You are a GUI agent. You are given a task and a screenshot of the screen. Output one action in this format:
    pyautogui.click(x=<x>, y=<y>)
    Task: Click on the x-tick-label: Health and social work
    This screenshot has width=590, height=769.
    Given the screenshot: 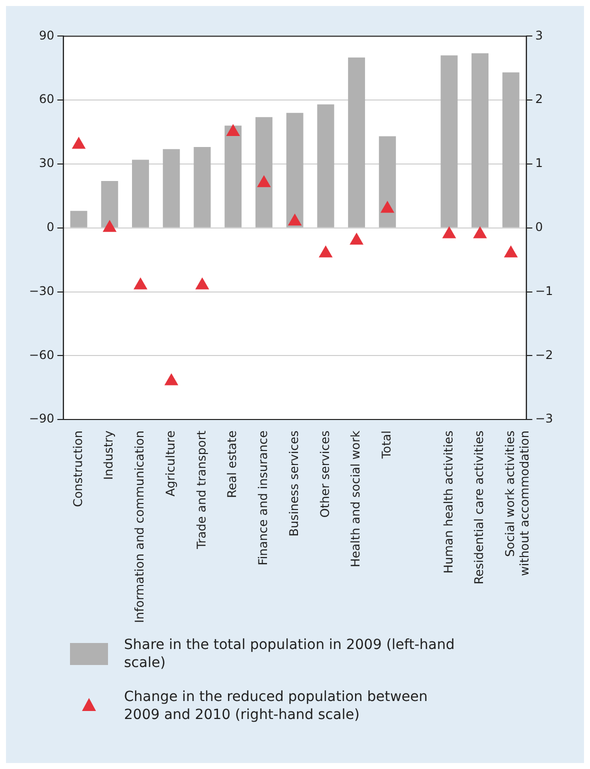 What is the action you would take?
    pyautogui.click(x=355, y=499)
    